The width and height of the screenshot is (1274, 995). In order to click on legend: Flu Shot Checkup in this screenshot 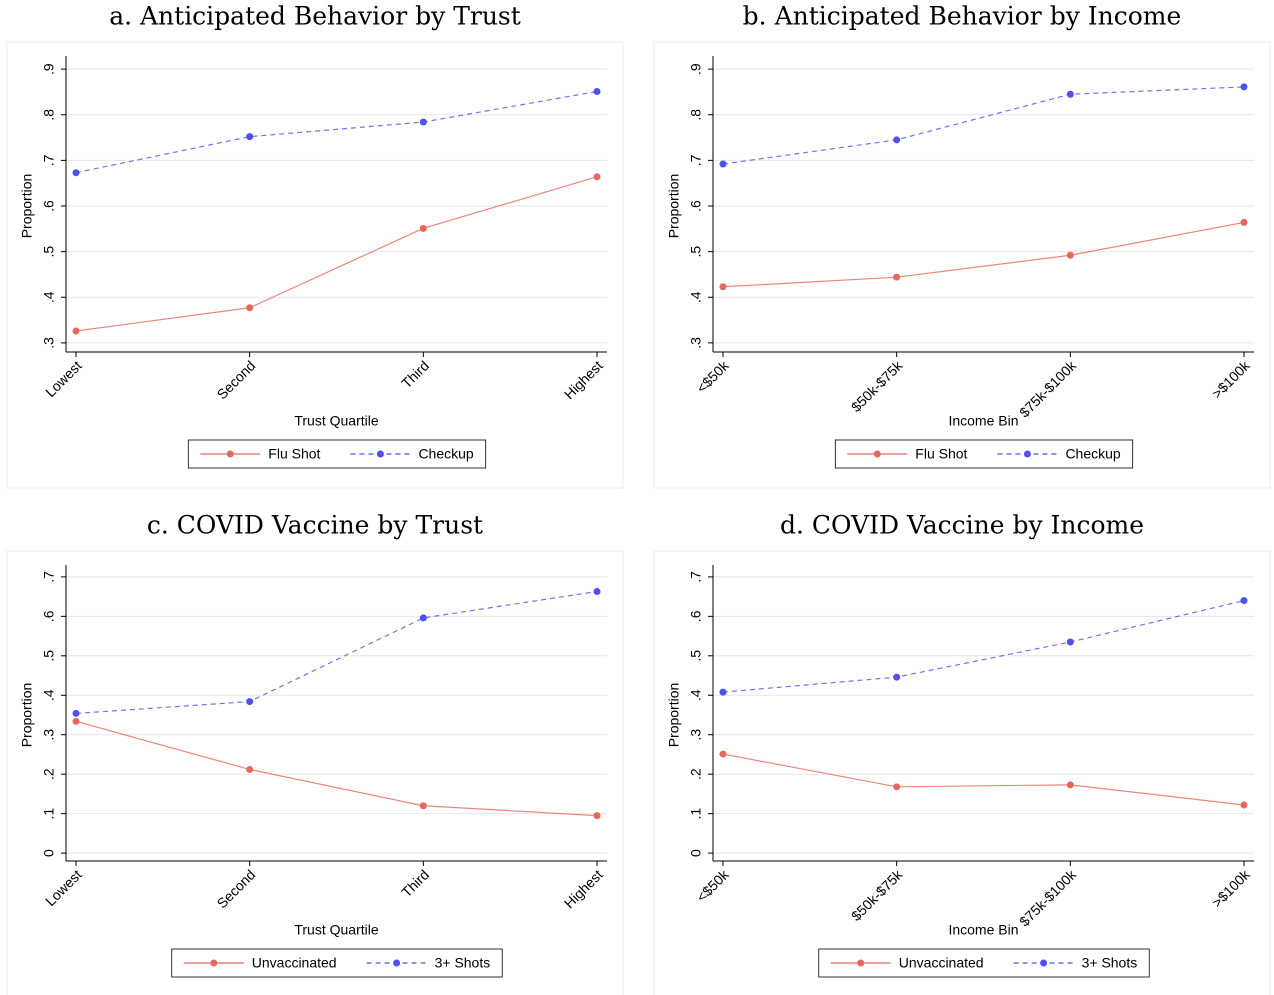, I will do `click(337, 454)`.